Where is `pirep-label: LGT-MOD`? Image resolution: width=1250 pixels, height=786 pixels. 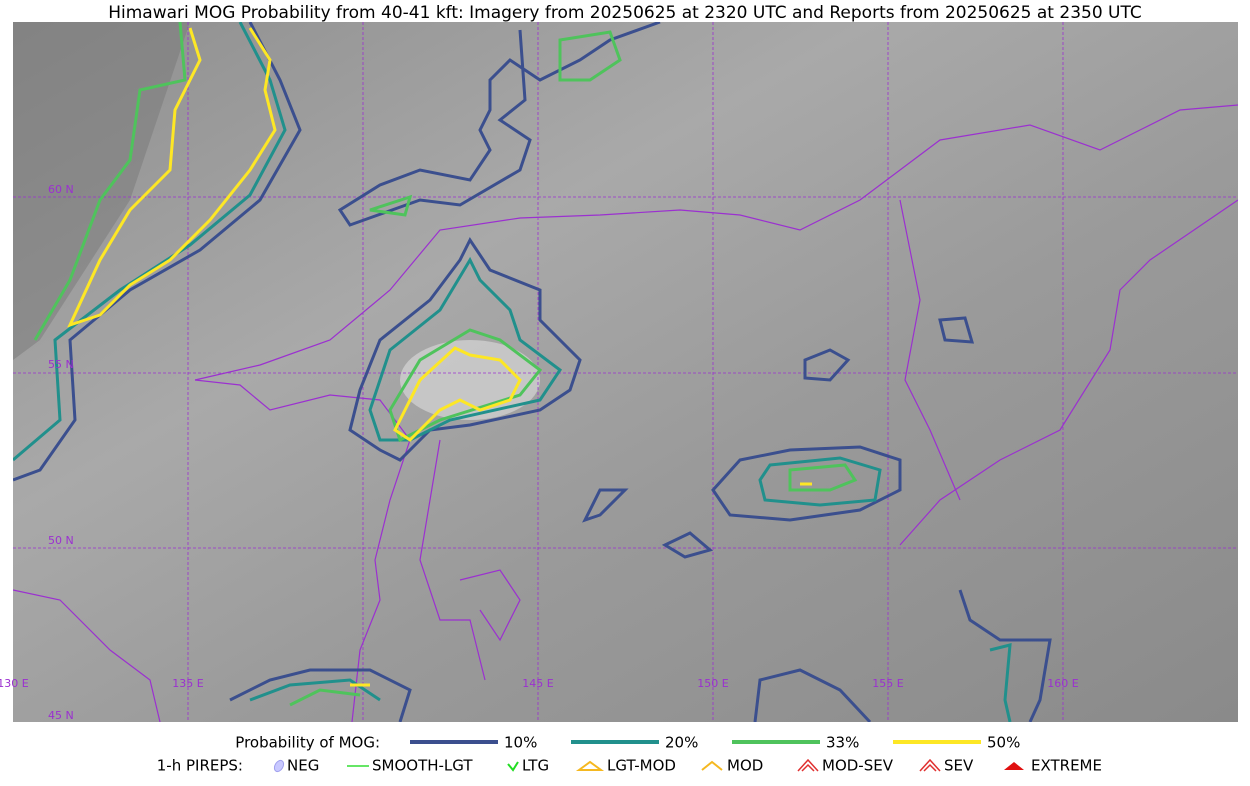 pirep-label: LGT-MOD is located at coordinates (641, 766).